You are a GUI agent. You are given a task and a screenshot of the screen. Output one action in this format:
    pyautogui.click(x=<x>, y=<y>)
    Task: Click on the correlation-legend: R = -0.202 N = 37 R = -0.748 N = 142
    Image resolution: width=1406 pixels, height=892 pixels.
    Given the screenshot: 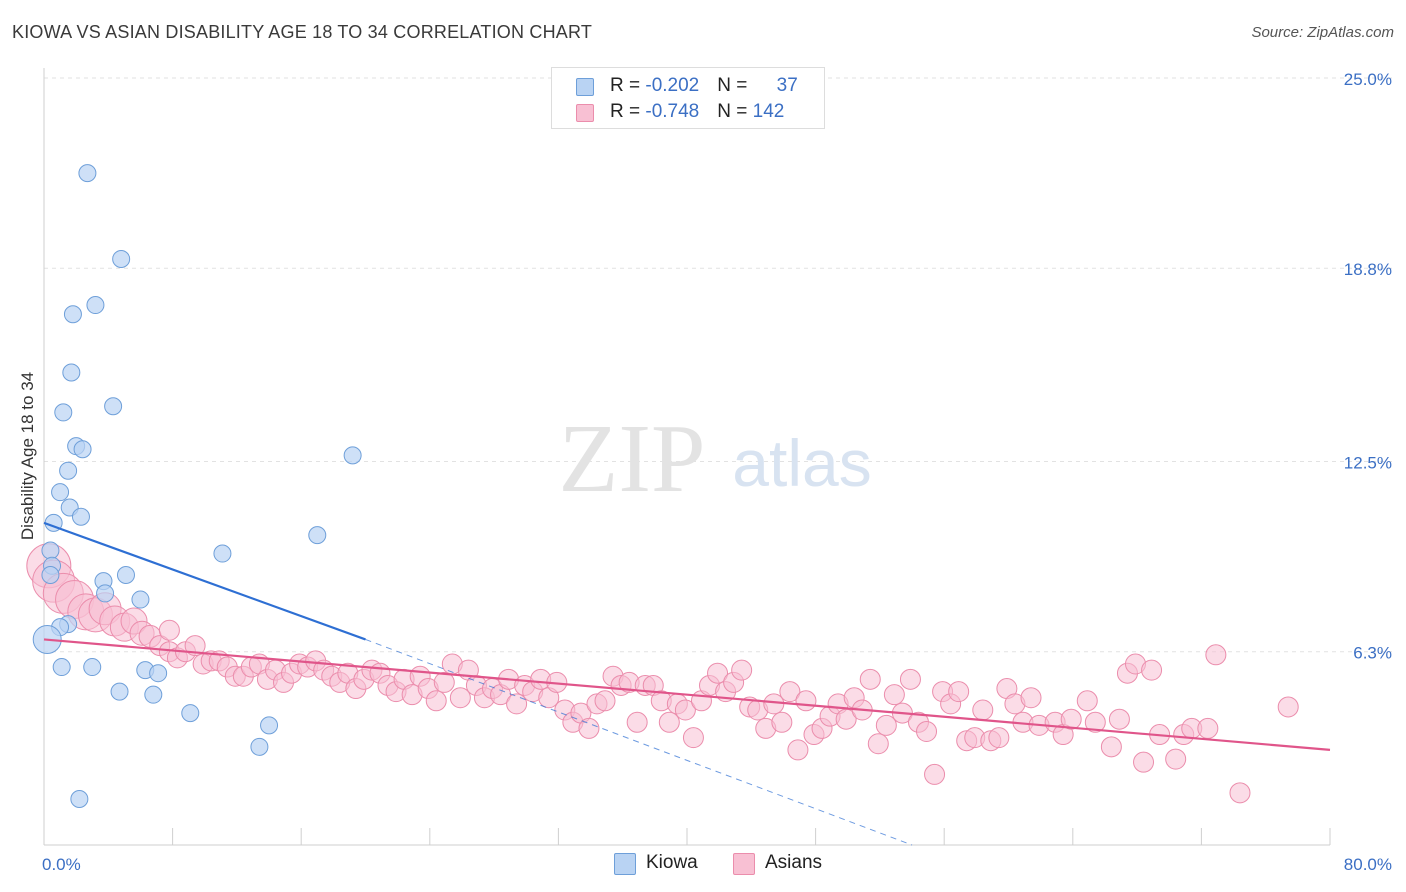 What is the action you would take?
    pyautogui.click(x=688, y=98)
    